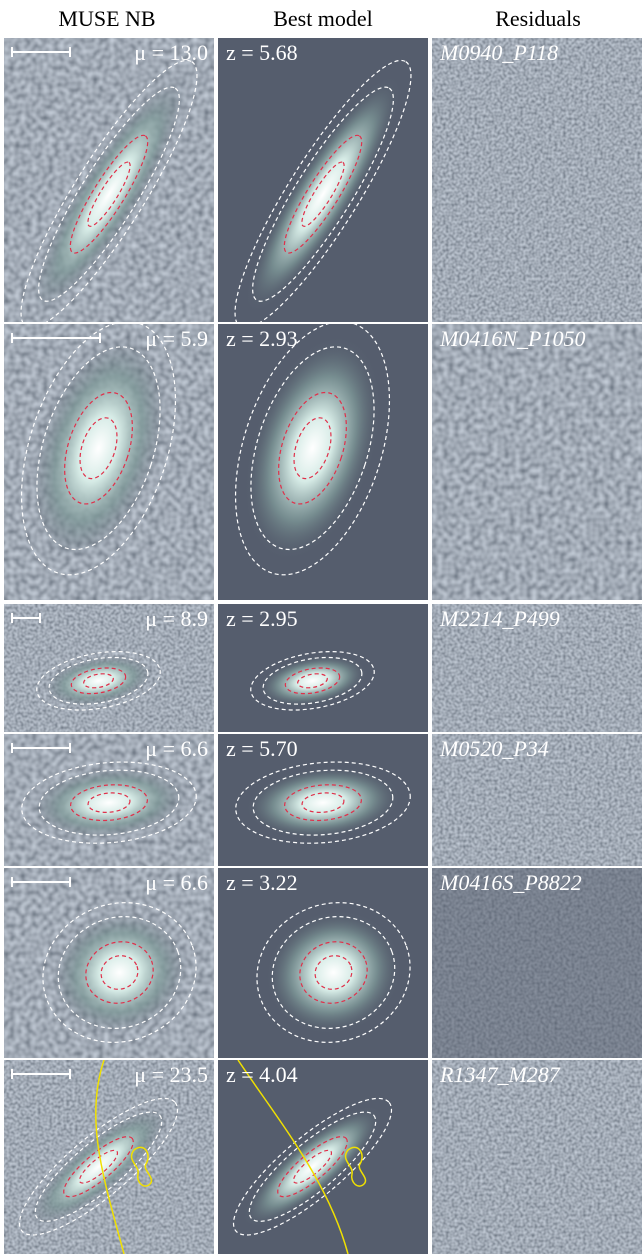 This screenshot has height=1259, width=644. Describe the element at coordinates (262, 618) in the screenshot. I see `redshift-label: z = 2.95` at that location.